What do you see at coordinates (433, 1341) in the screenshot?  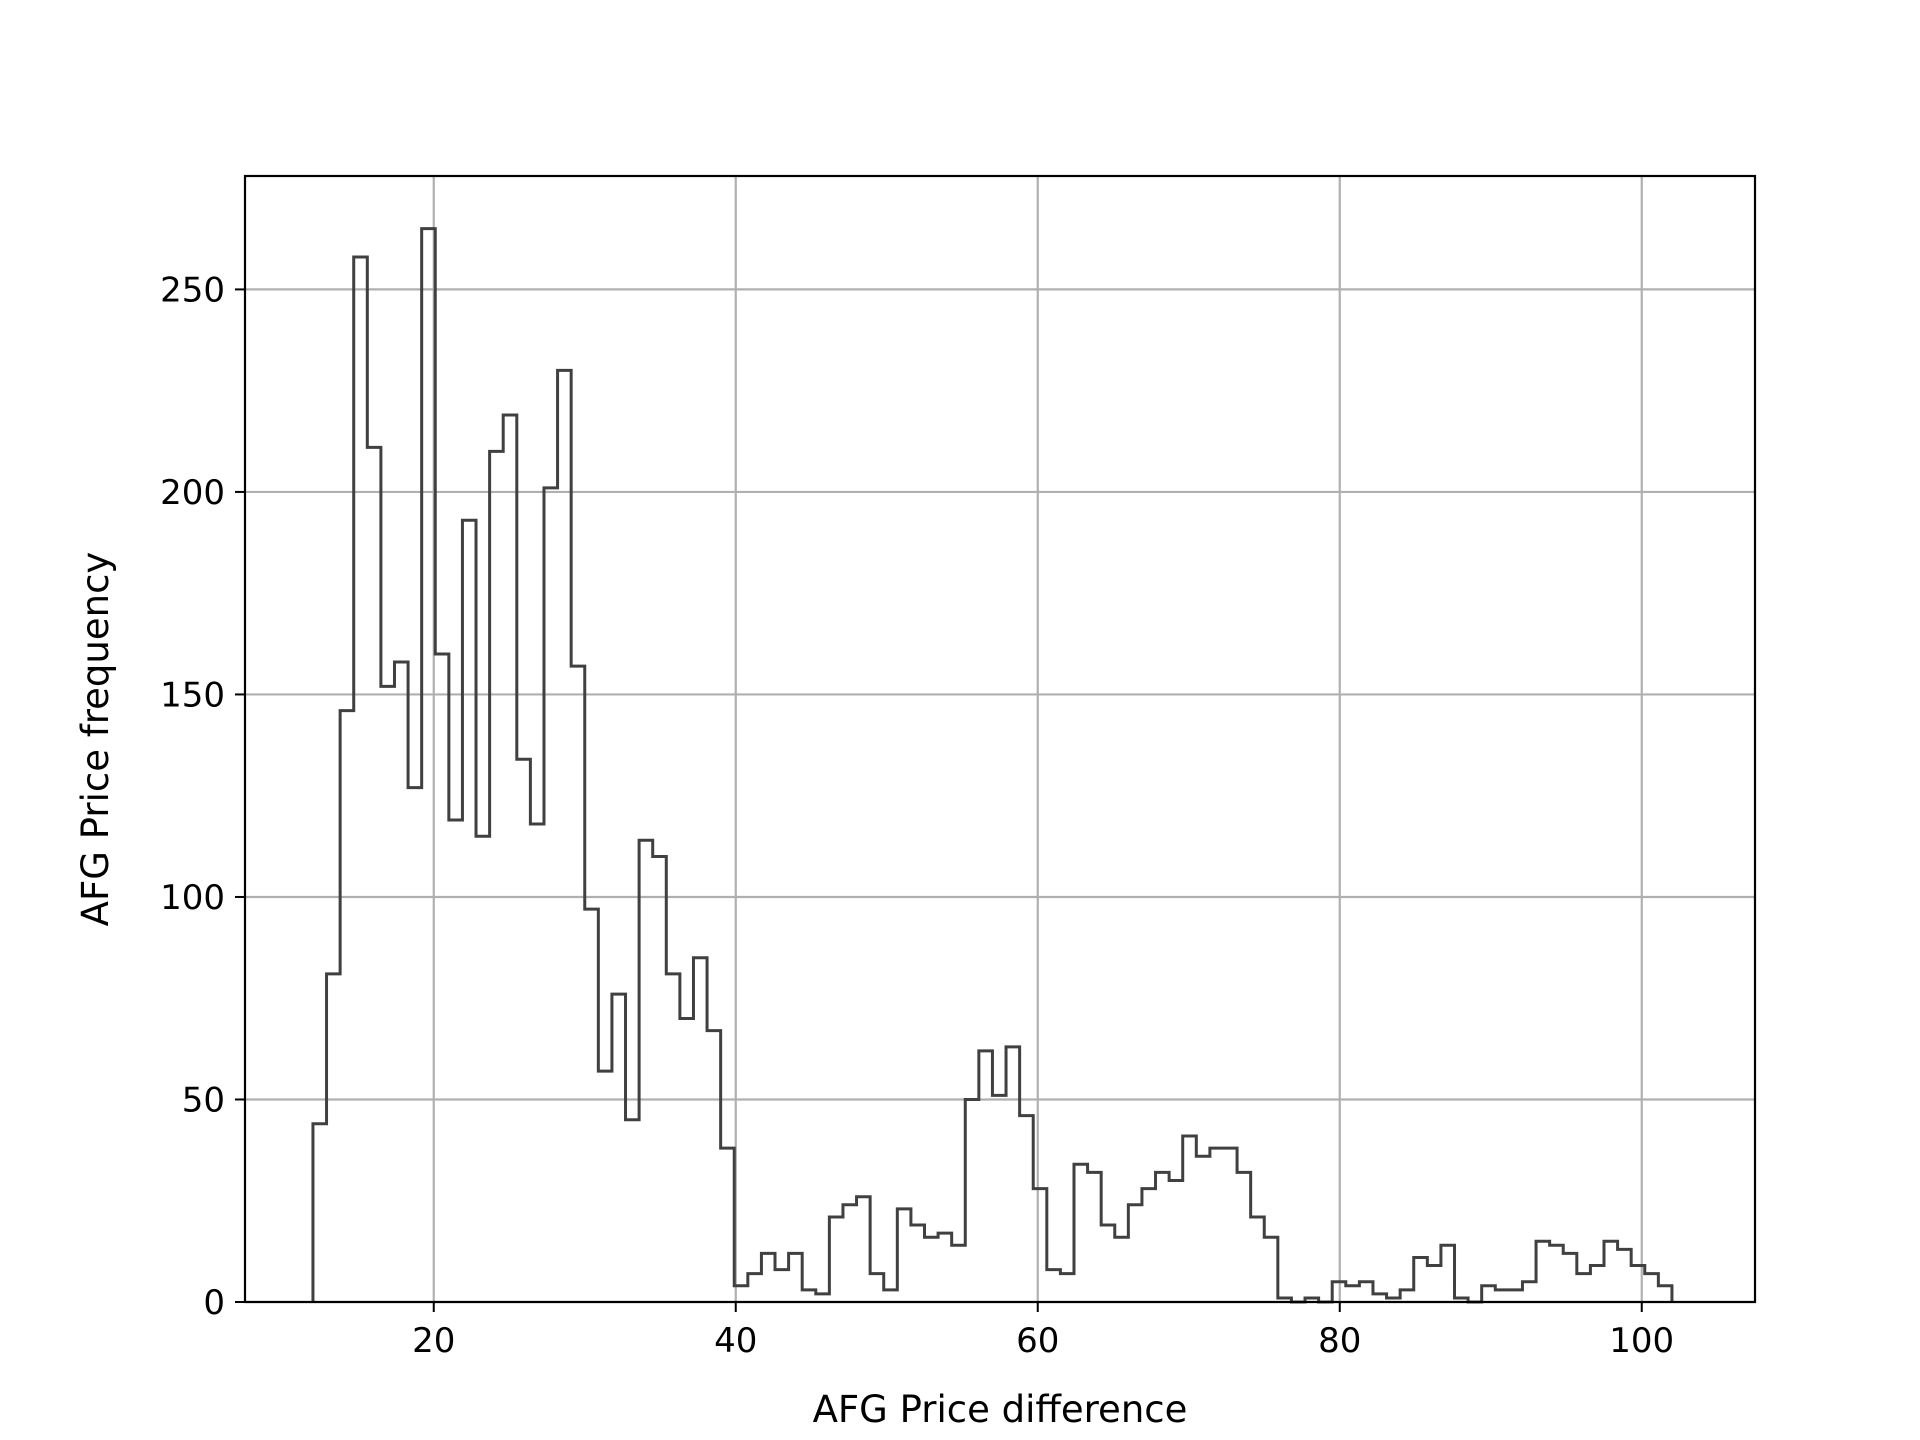 I see `x-tick-label: 20` at bounding box center [433, 1341].